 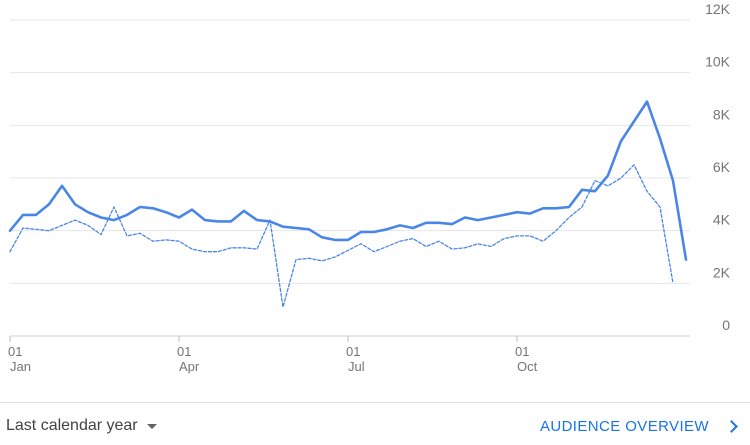 What do you see at coordinates (722, 167) in the screenshot?
I see `y-tick-label: 6K` at bounding box center [722, 167].